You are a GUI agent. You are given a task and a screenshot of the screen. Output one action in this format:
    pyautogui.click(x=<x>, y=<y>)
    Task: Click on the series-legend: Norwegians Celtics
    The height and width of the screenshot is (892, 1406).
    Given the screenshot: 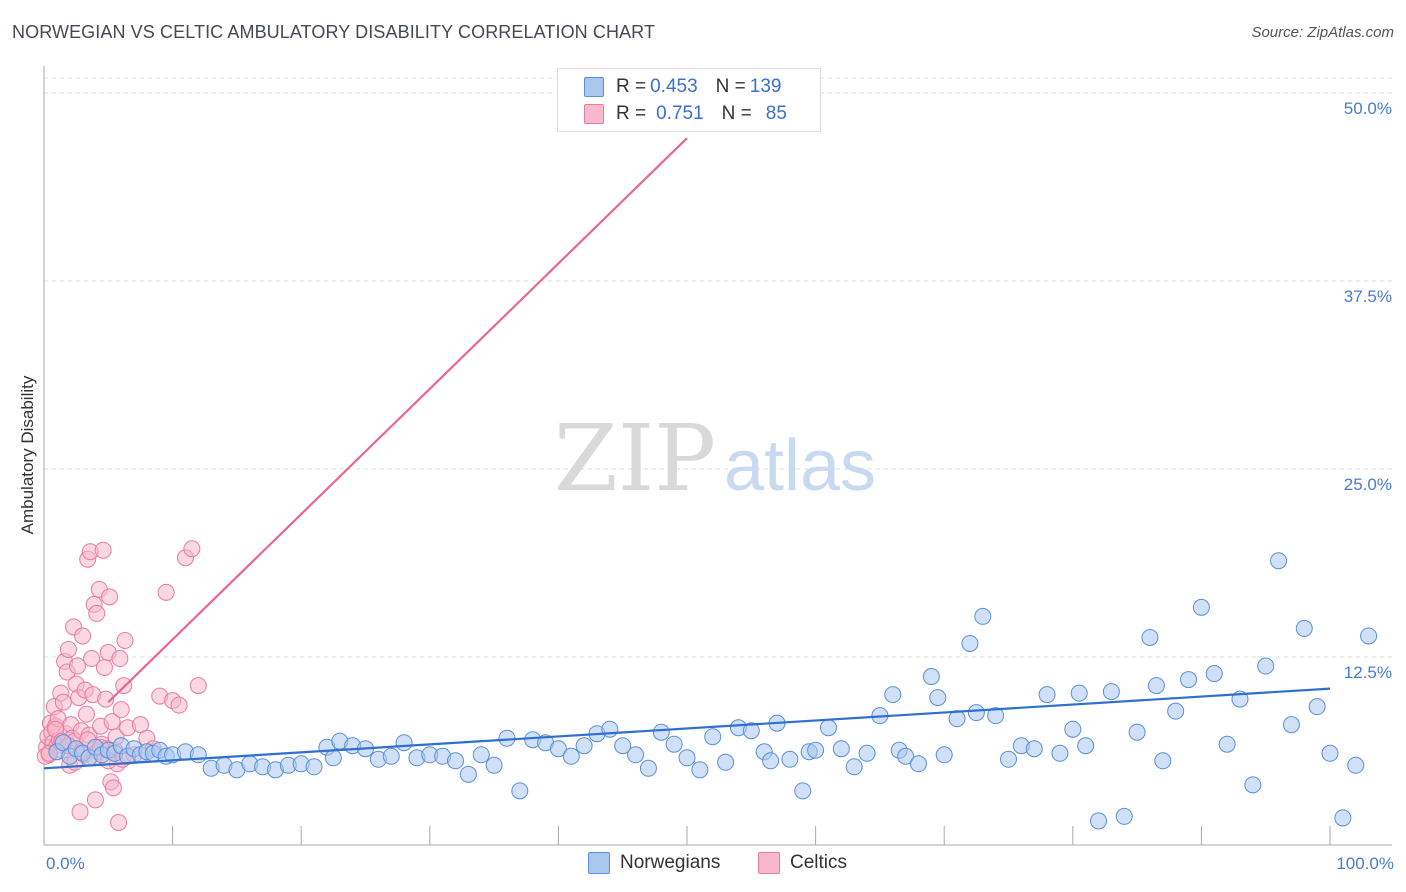 What is the action you would take?
    pyautogui.click(x=703, y=865)
    